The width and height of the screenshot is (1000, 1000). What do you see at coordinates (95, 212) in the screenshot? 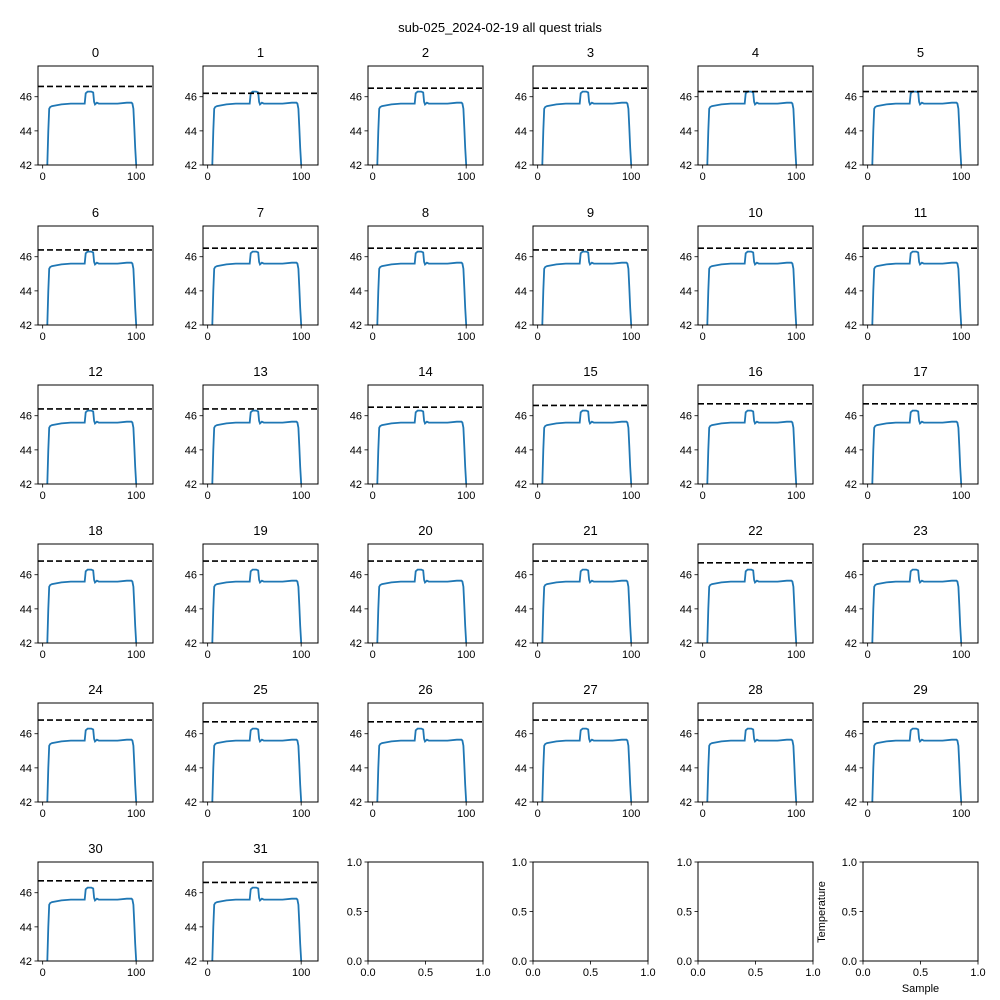
I see `subplot-title: 6` at bounding box center [95, 212].